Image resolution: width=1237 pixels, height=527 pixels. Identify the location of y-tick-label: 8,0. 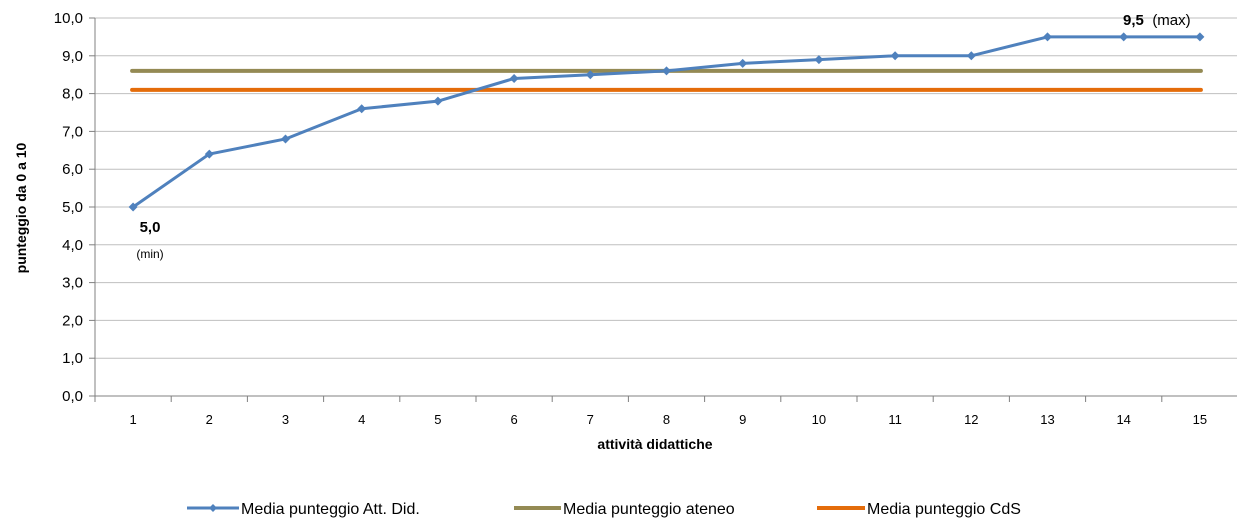
(72, 94).